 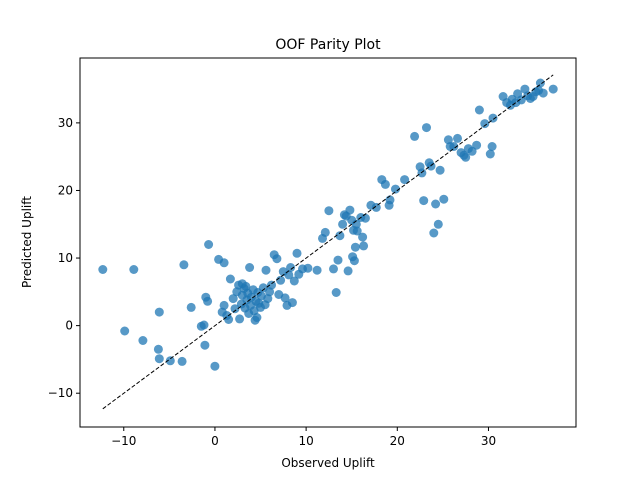 I want to click on y-tick-label: −10, so click(x=60, y=393).